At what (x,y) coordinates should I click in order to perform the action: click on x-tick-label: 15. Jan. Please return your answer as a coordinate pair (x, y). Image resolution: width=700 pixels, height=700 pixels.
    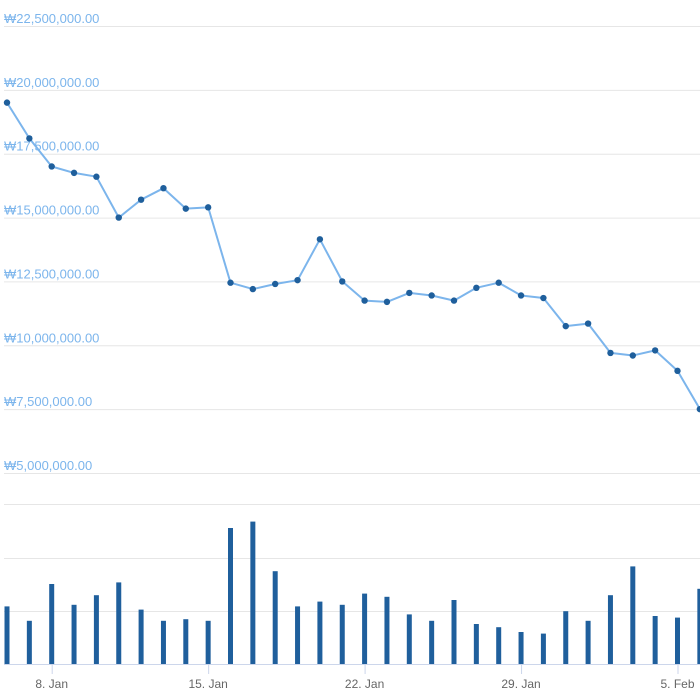
    Looking at the image, I should click on (207, 684).